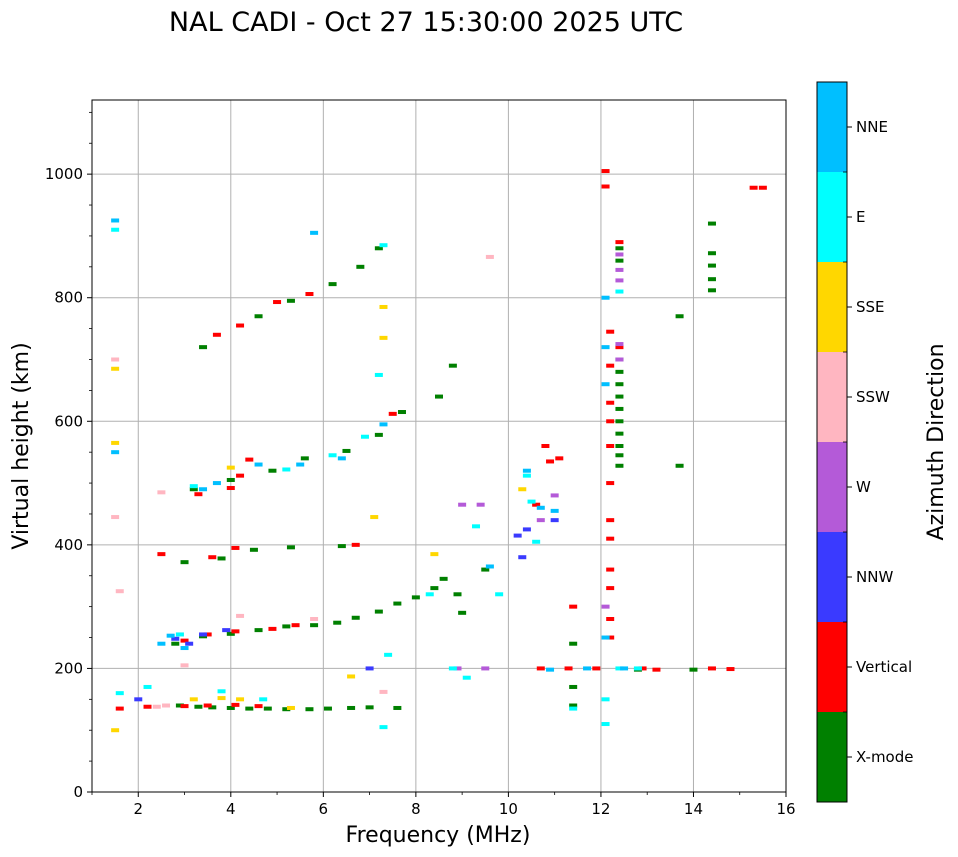 The height and width of the screenshot is (857, 958). I want to click on x-tick-label: 14, so click(693, 809).